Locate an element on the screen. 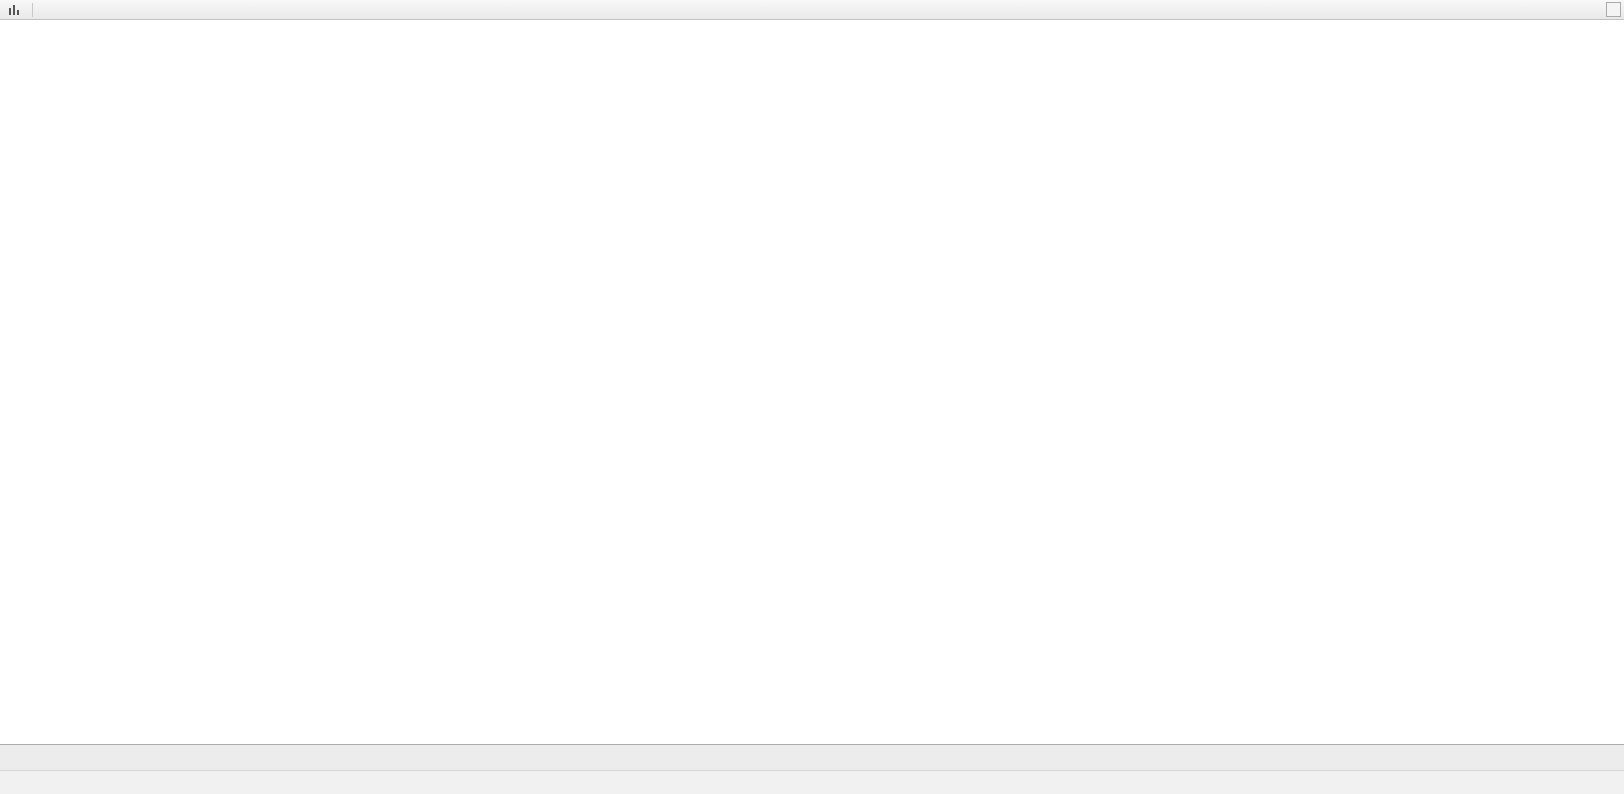 Image resolution: width=1624 pixels, height=794 pixels. chart-type-dropdown is located at coordinates (15, 10).